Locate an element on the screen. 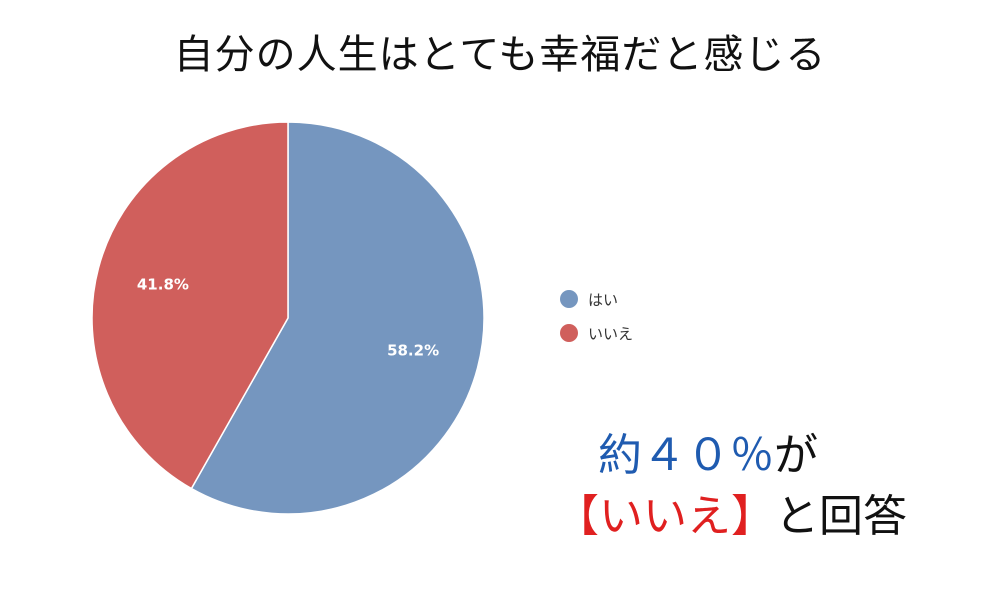 The image size is (1000, 600). chart-legend: はい いいえ is located at coordinates (596, 324).